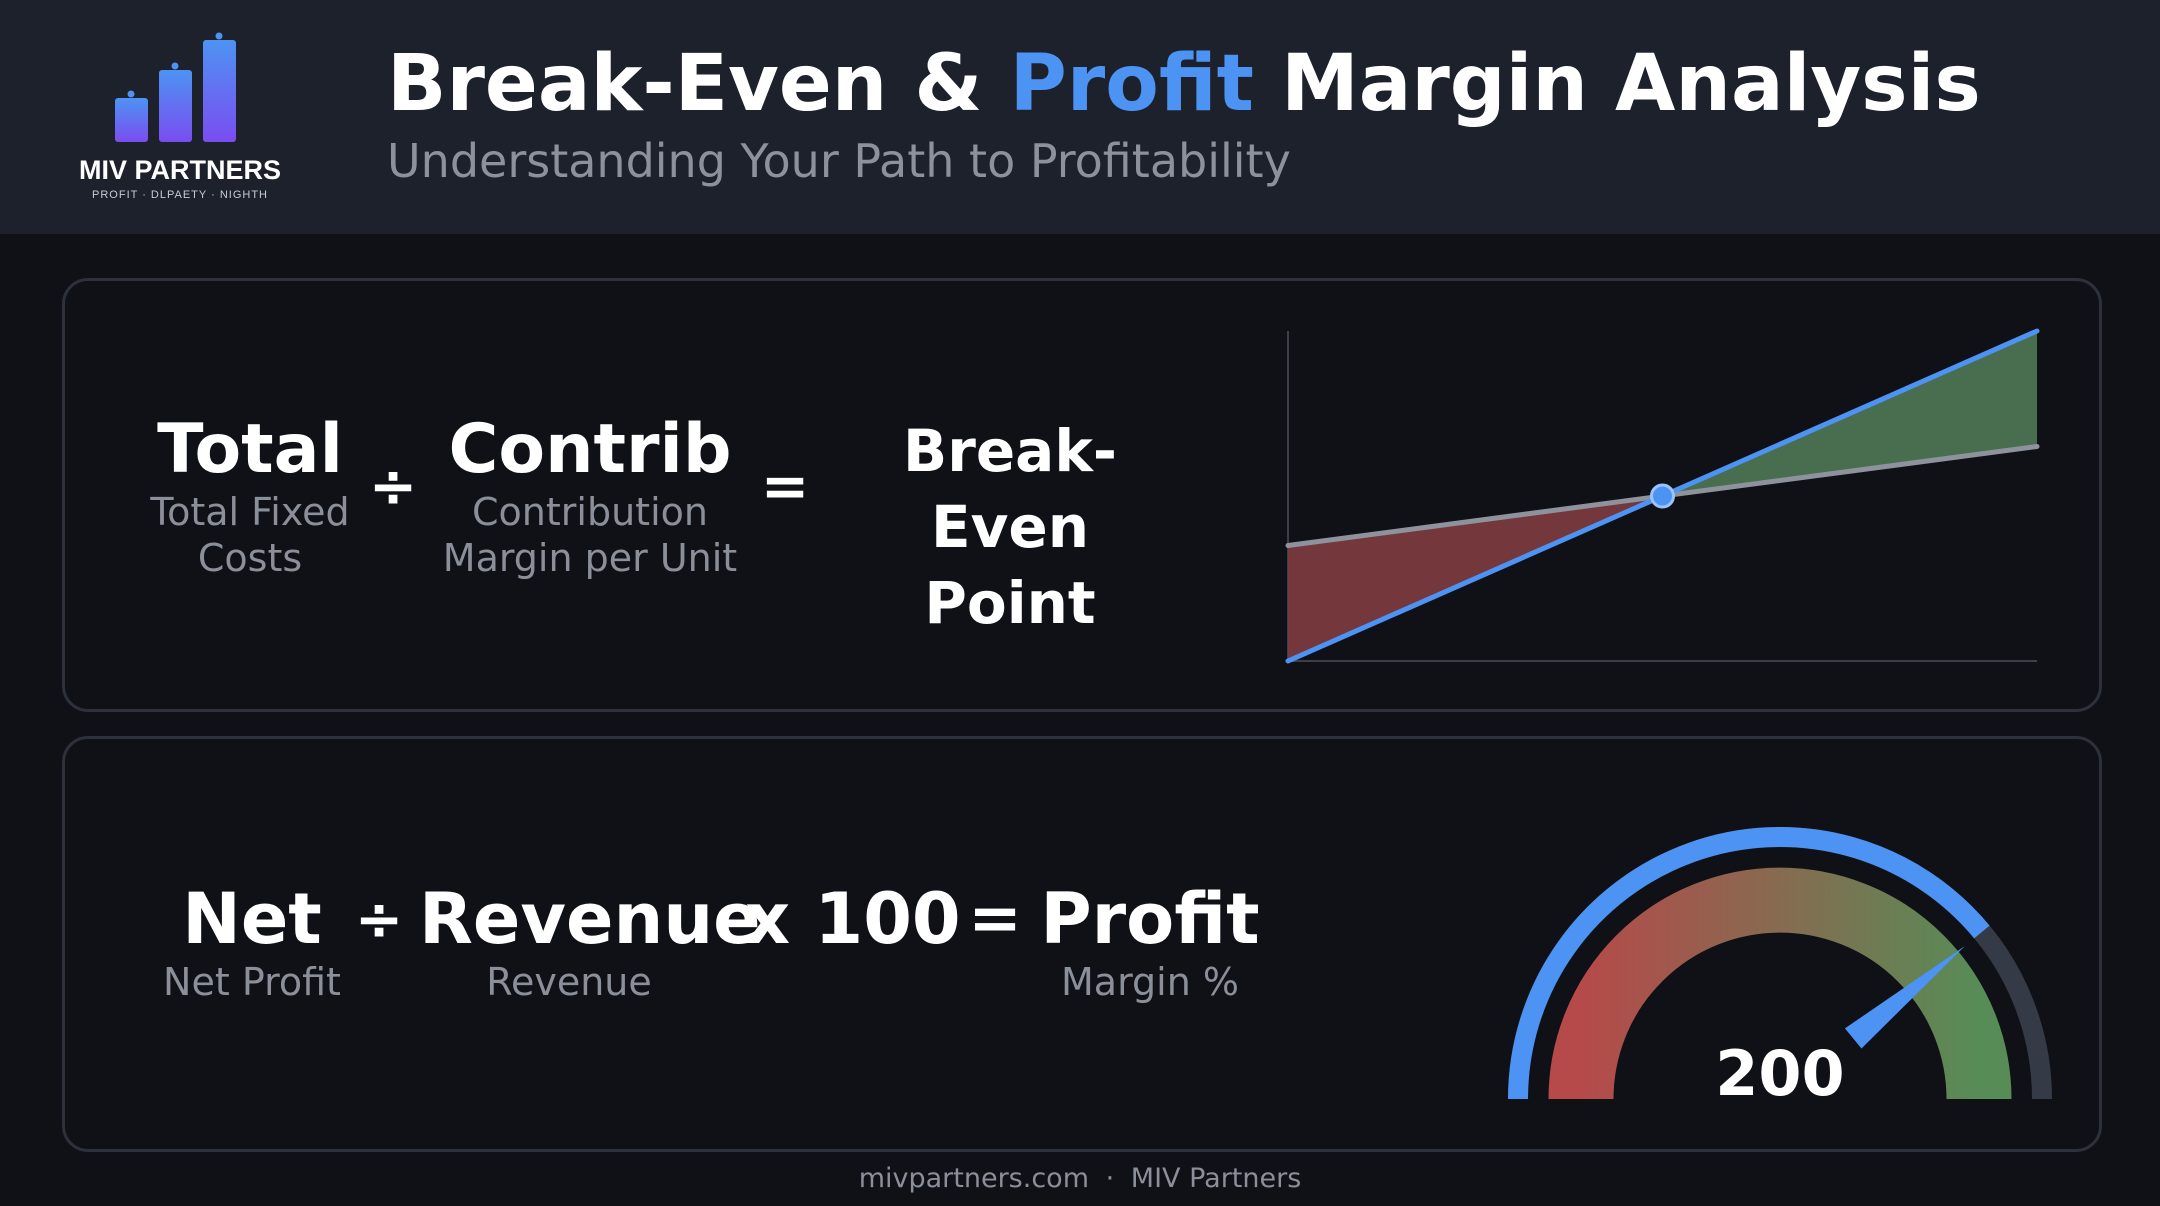 The width and height of the screenshot is (2160, 1206). I want to click on break-even-chart, so click(1662, 496).